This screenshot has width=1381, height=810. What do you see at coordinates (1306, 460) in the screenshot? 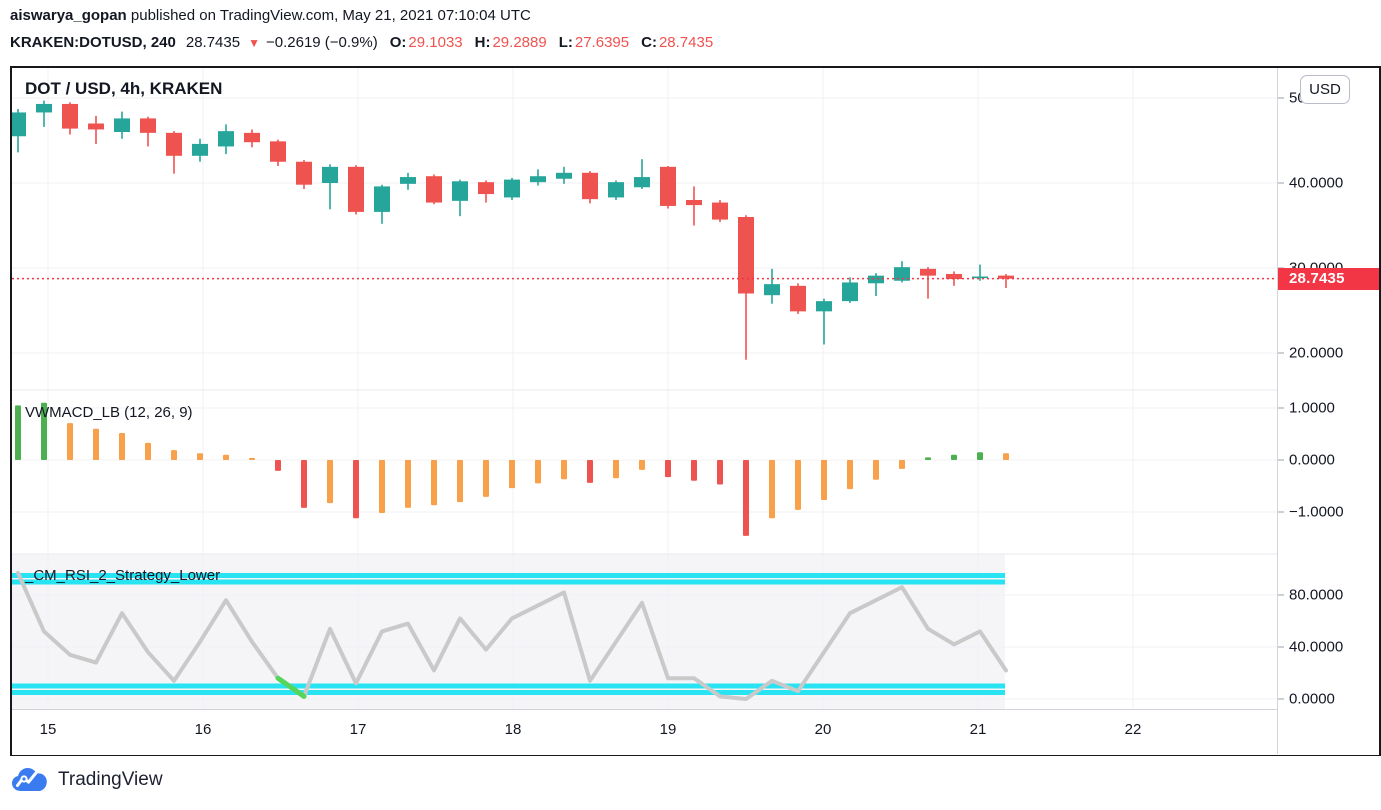
I see `macd-tick-label: 0.0000` at bounding box center [1306, 460].